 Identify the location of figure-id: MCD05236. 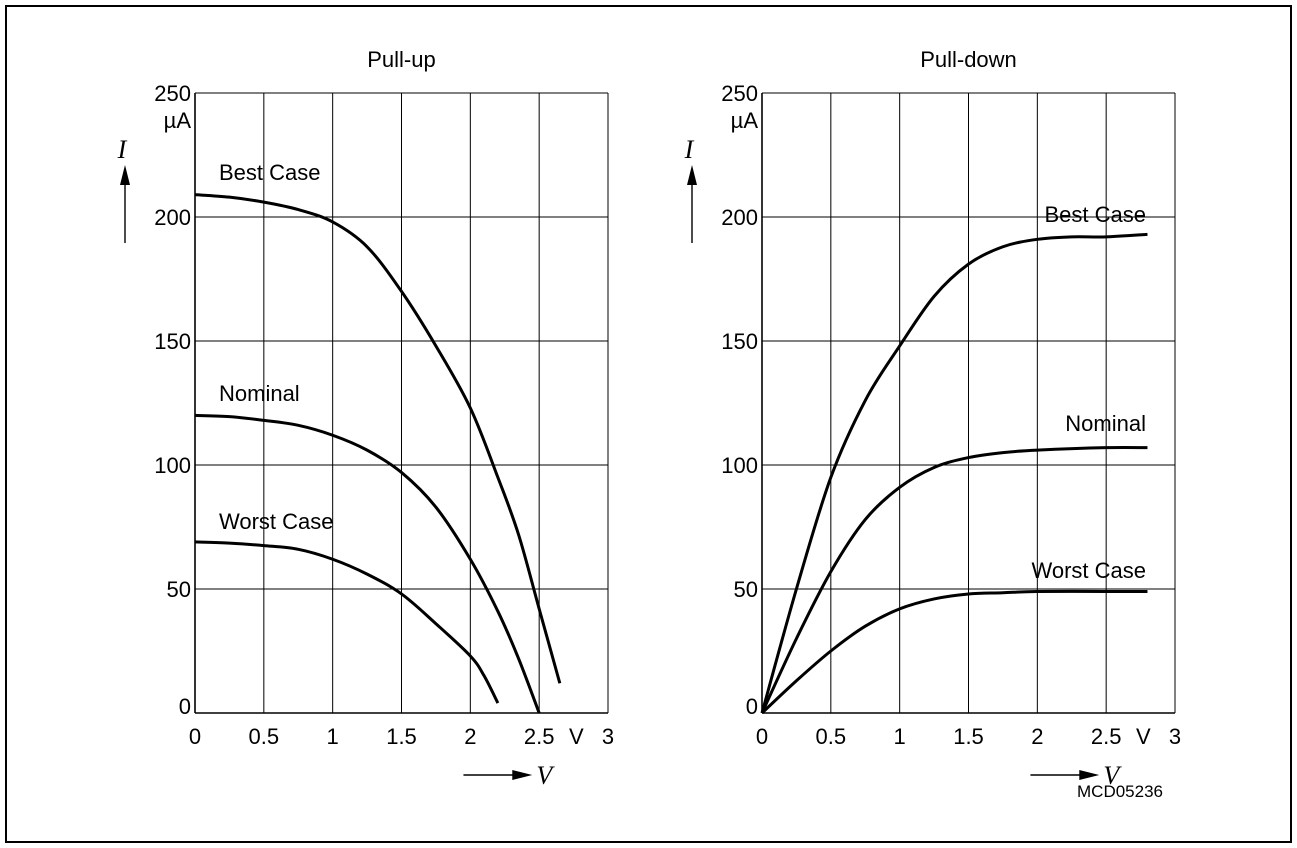
(1120, 791).